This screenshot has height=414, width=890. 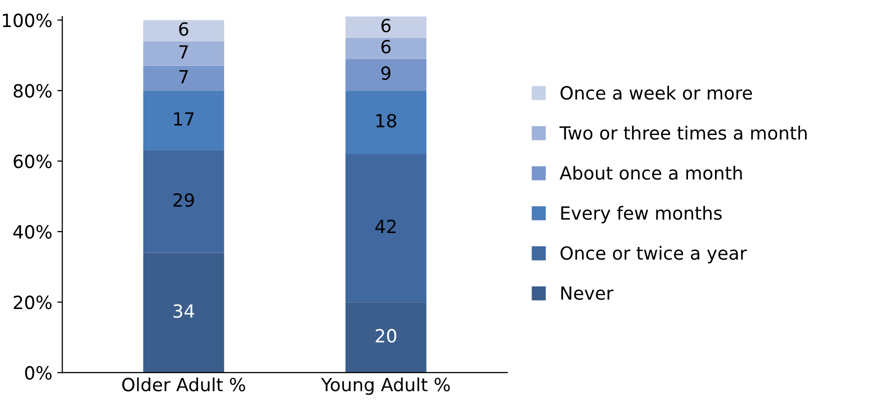 I want to click on x-tick-label: Older Adult %, so click(x=184, y=384).